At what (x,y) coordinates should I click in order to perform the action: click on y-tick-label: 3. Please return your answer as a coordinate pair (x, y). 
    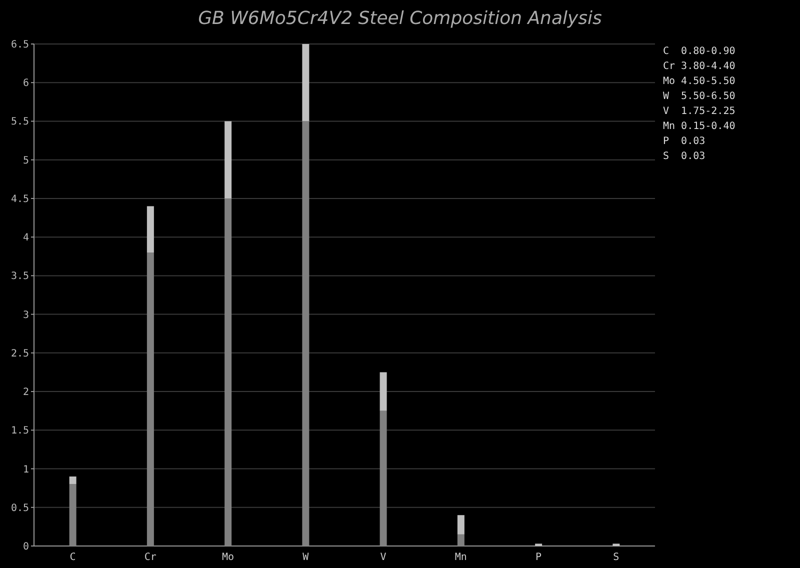
    Looking at the image, I should click on (25, 315).